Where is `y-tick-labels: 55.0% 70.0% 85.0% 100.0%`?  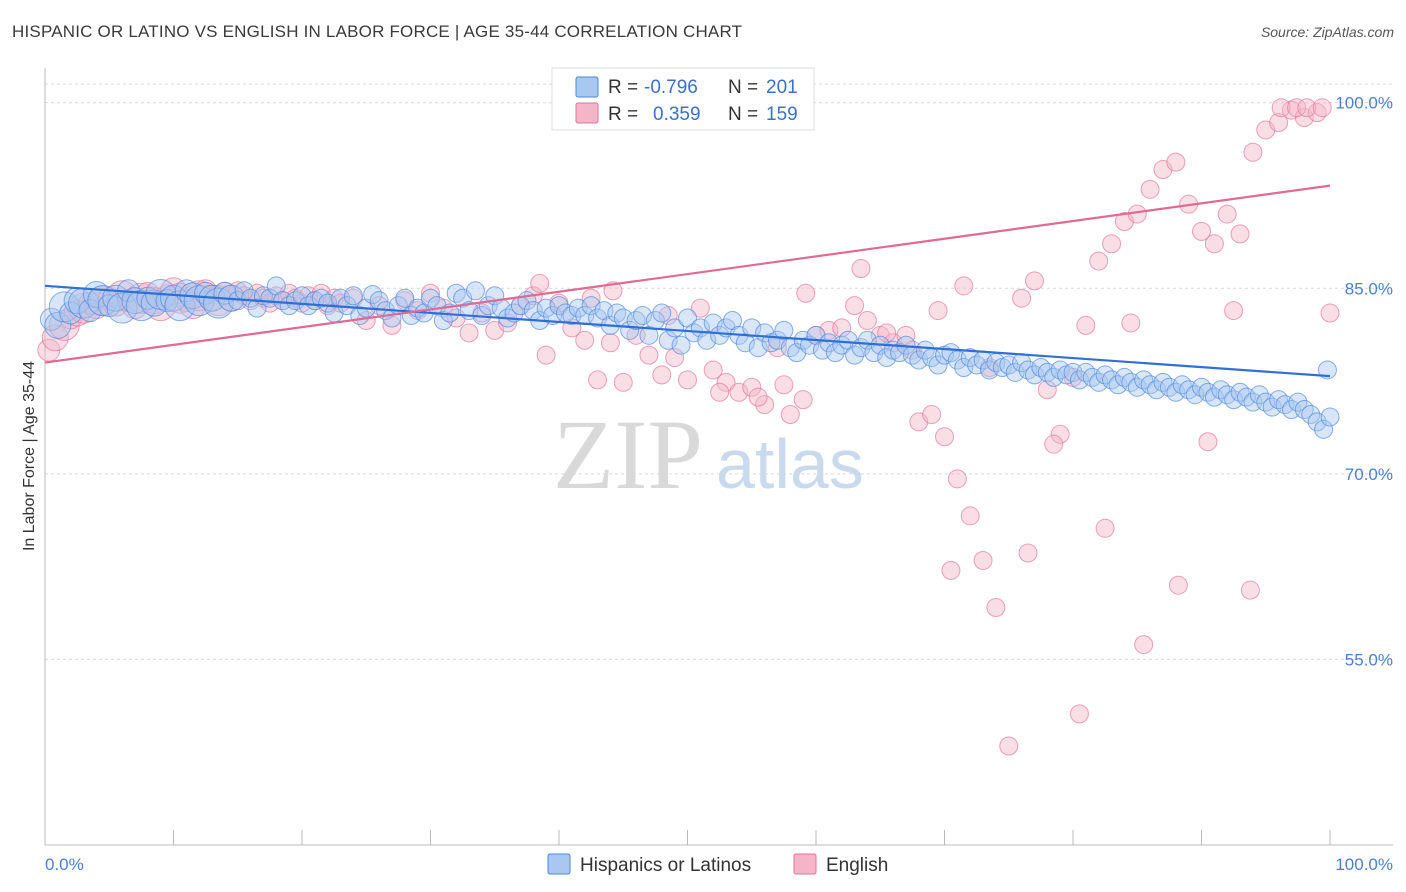
y-tick-labels: 55.0% 70.0% 85.0% 100.0% is located at coordinates (1364, 382).